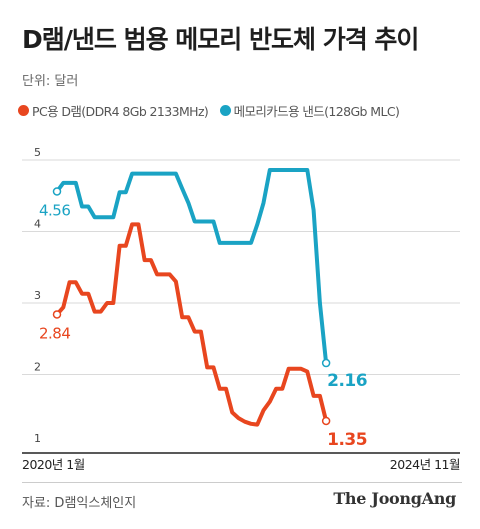 The image size is (480, 529). Describe the element at coordinates (54, 333) in the screenshot. I see `start-value-label-dram: 2.84` at that location.